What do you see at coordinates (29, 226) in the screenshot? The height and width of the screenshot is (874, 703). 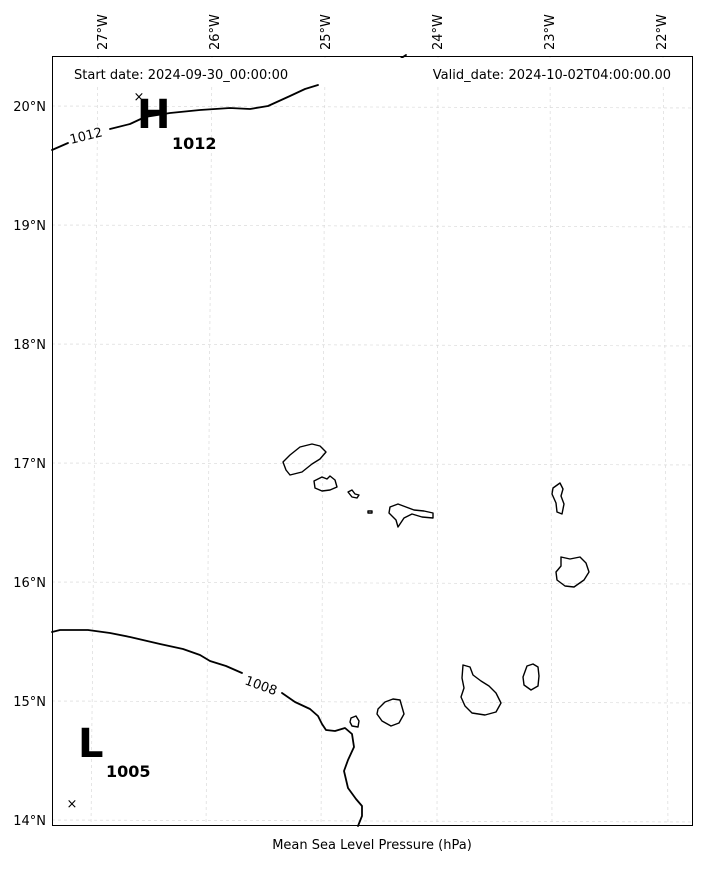 I see `lat-label-19n: 19°N` at bounding box center [29, 226].